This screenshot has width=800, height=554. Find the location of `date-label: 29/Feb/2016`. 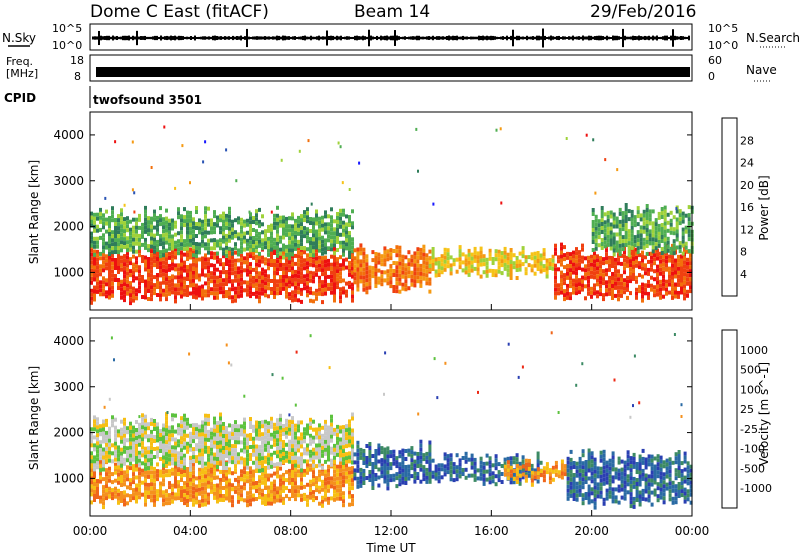

date-label: 29/Feb/2016 is located at coordinates (643, 12).